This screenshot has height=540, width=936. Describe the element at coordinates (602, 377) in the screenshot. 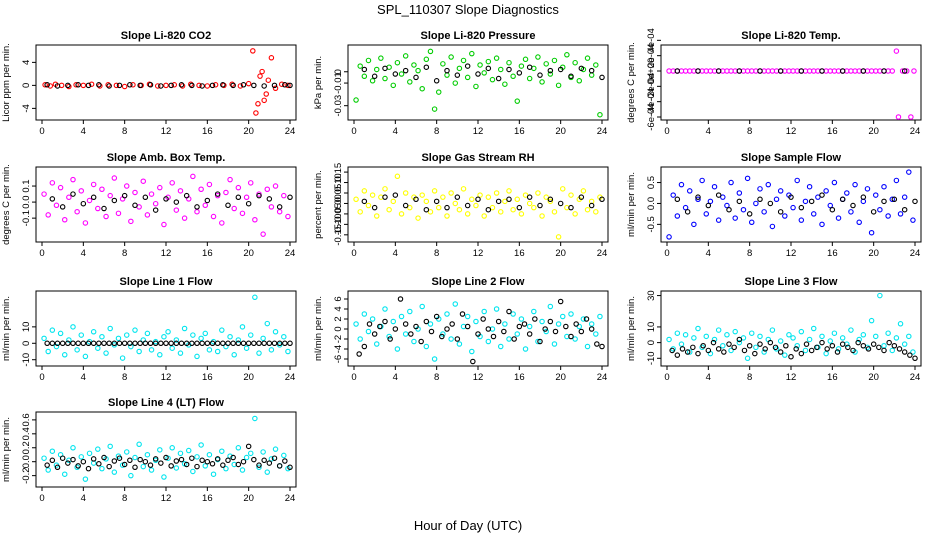

I see `x-tick-label: 24` at that location.